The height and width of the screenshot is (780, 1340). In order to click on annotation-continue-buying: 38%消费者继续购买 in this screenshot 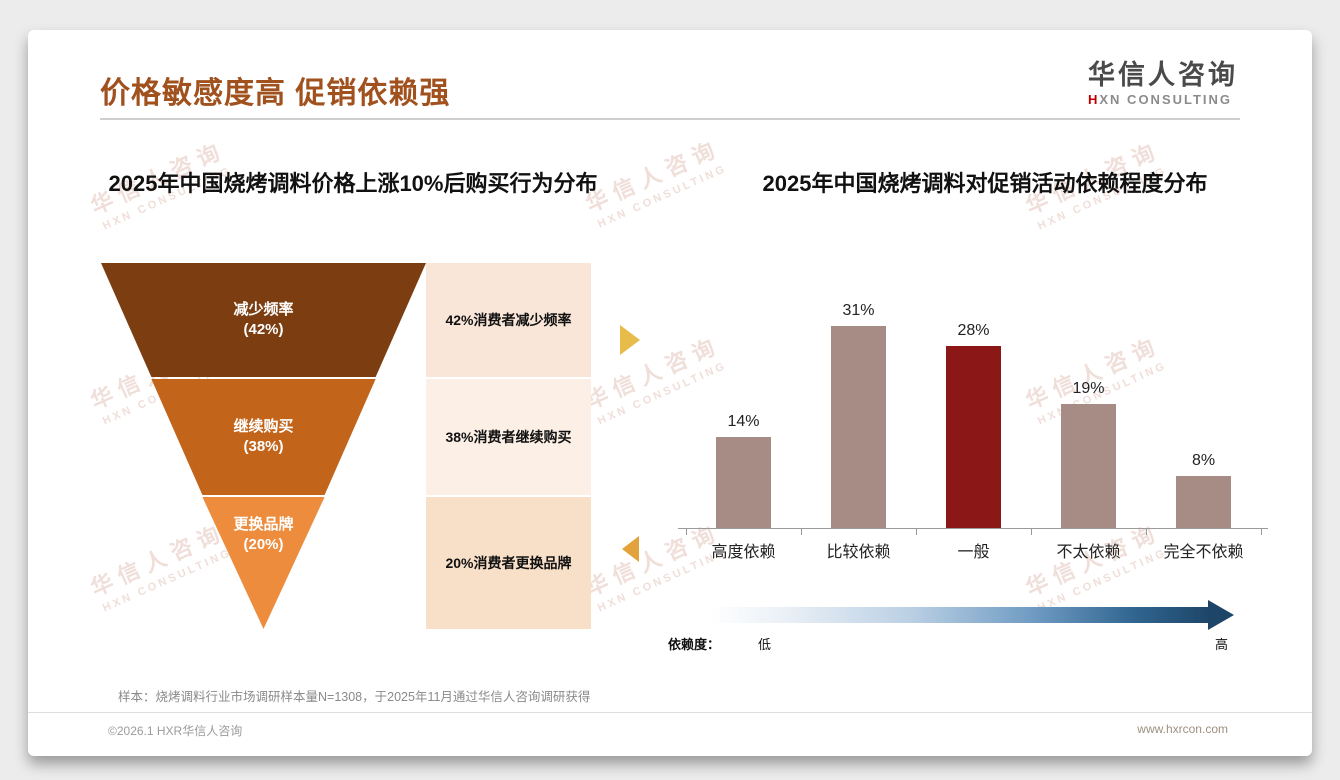, I will do `click(508, 437)`.